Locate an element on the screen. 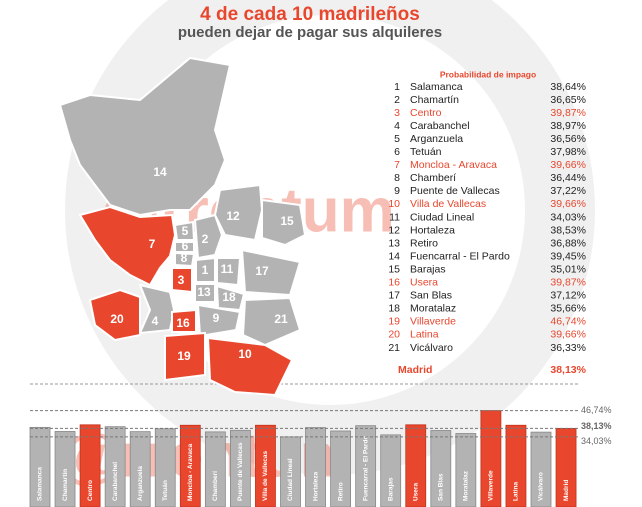 The image size is (642, 507). district-name: Centro is located at coordinates (426, 113).